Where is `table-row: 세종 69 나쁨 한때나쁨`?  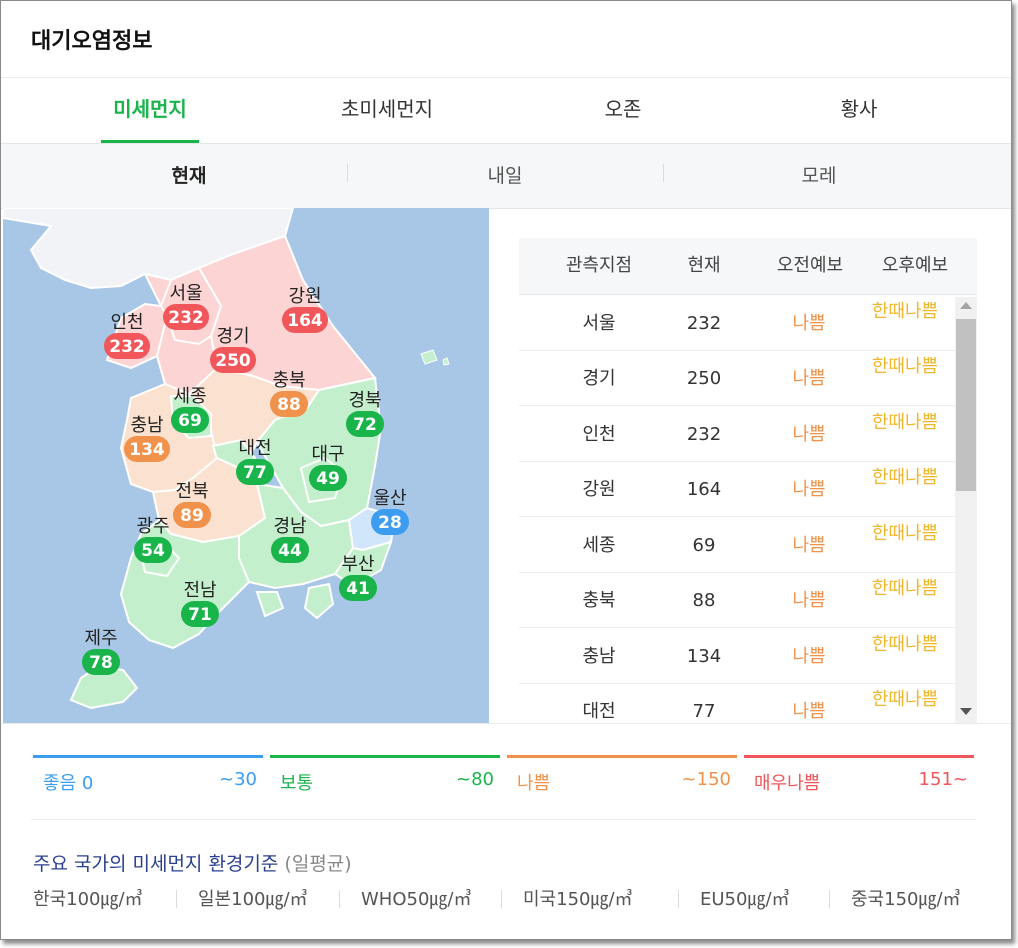 table-row: 세종 69 나쁨 한때나쁨 is located at coordinates (737, 545).